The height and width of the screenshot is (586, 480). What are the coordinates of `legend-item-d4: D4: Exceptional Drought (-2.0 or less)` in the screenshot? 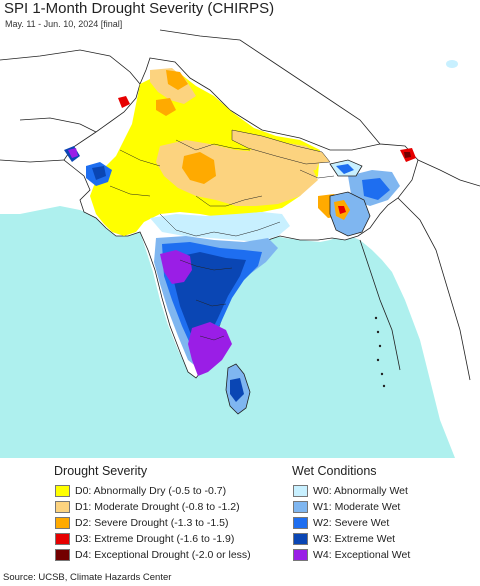 It's located at (153, 555).